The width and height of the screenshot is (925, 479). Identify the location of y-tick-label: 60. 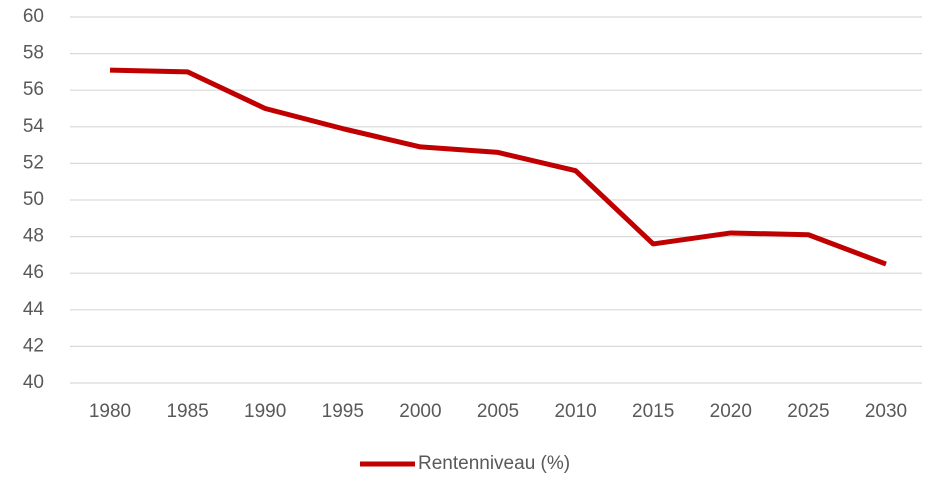
(33, 16).